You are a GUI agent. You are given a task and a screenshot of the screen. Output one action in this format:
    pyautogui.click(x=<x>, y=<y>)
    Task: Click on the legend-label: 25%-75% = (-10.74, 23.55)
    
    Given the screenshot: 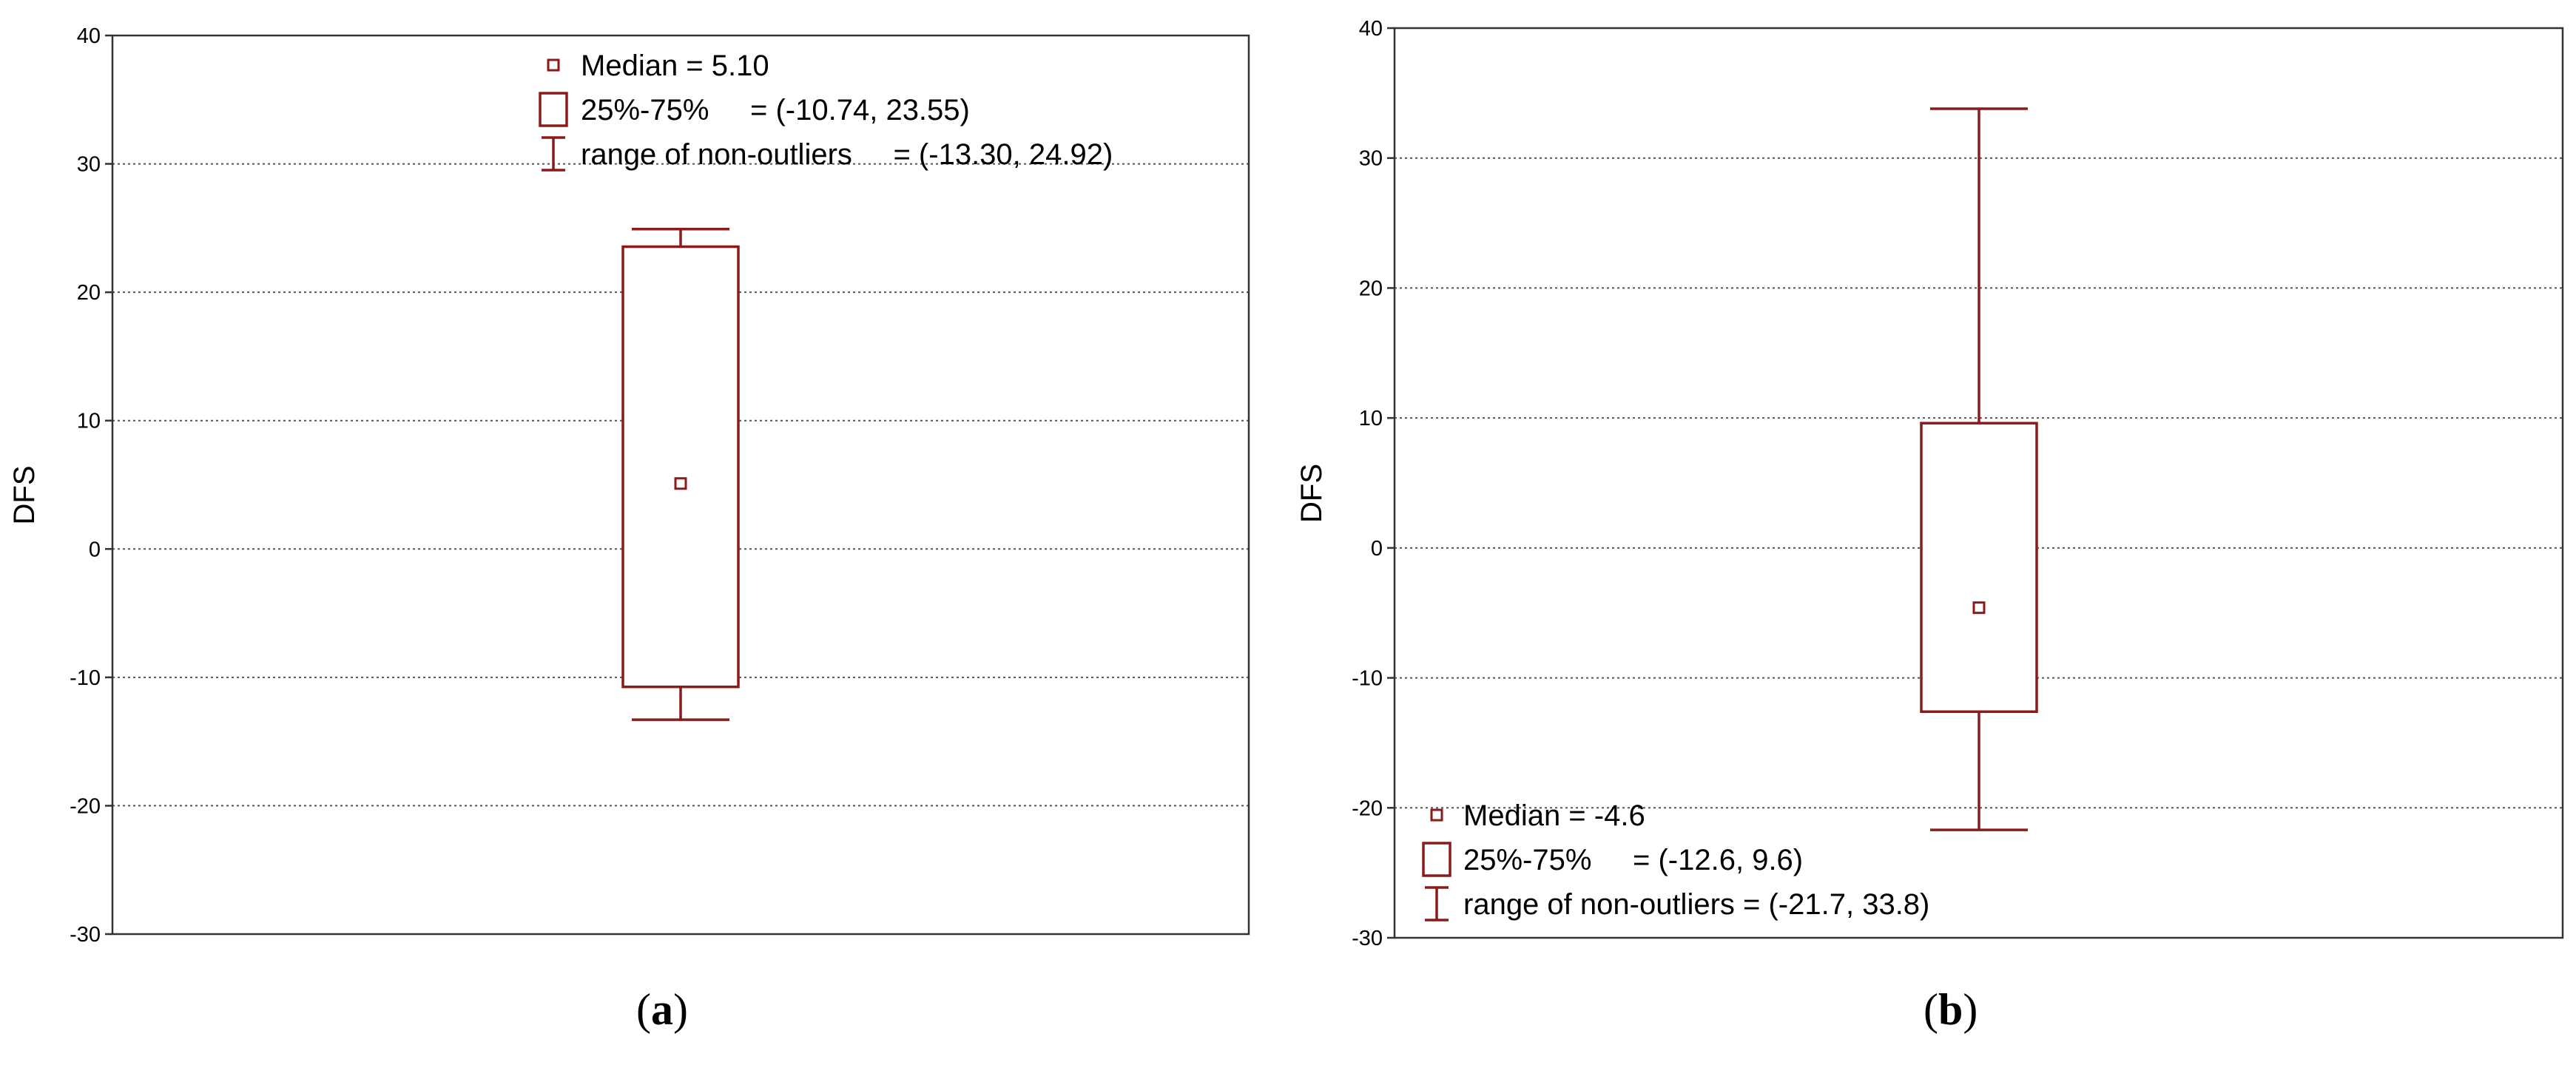 What is the action you would take?
    pyautogui.click(x=775, y=110)
    